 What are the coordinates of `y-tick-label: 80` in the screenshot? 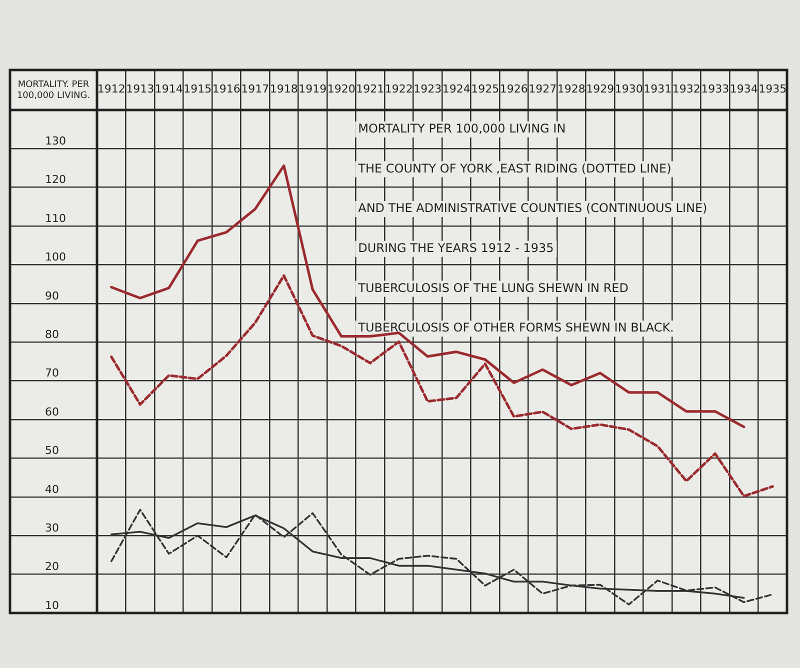 It's located at (52, 335).